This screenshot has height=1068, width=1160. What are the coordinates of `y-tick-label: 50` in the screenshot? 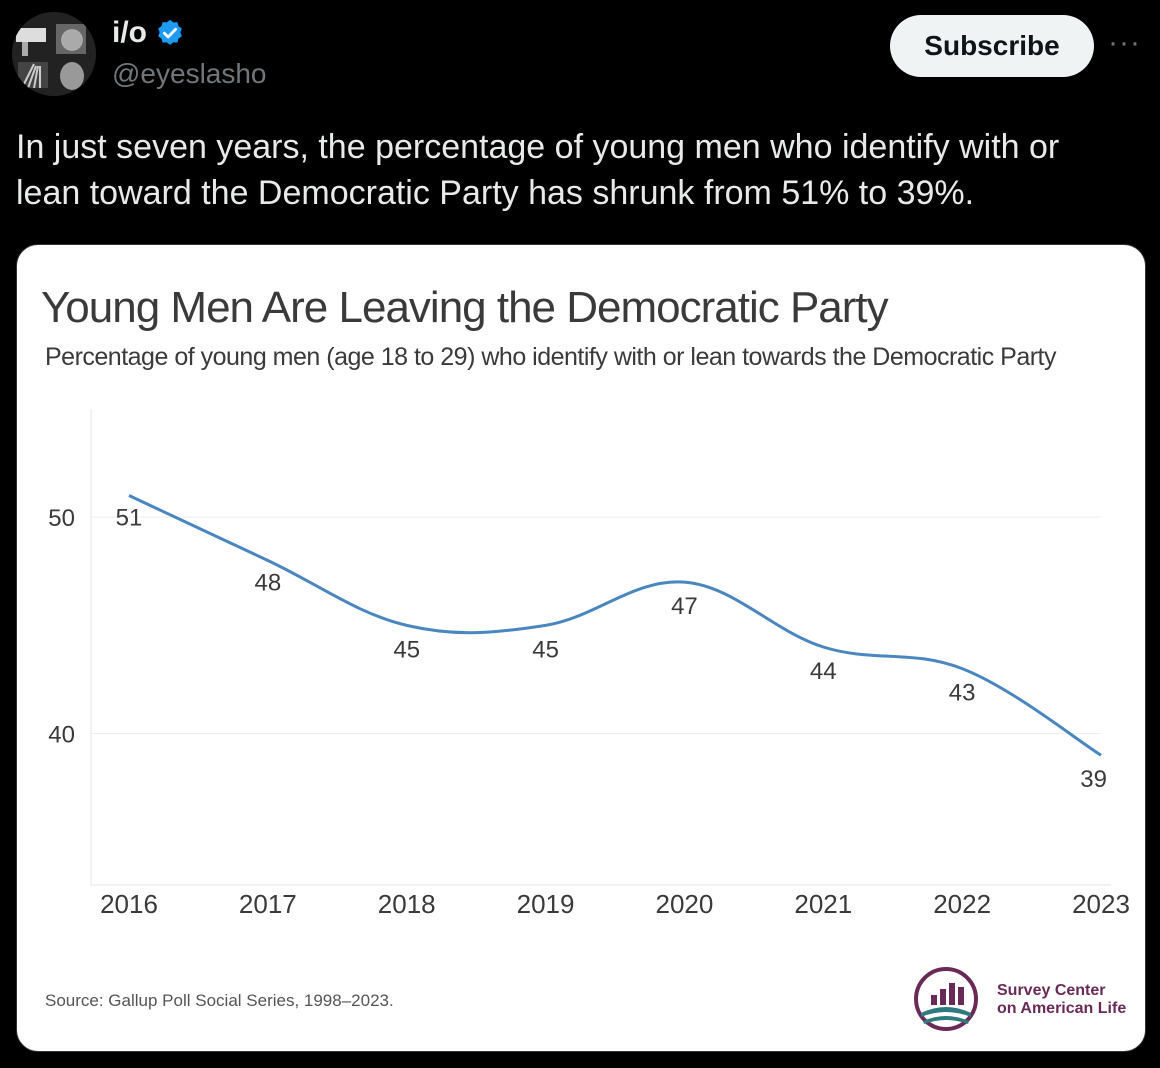 It's located at (61, 518).